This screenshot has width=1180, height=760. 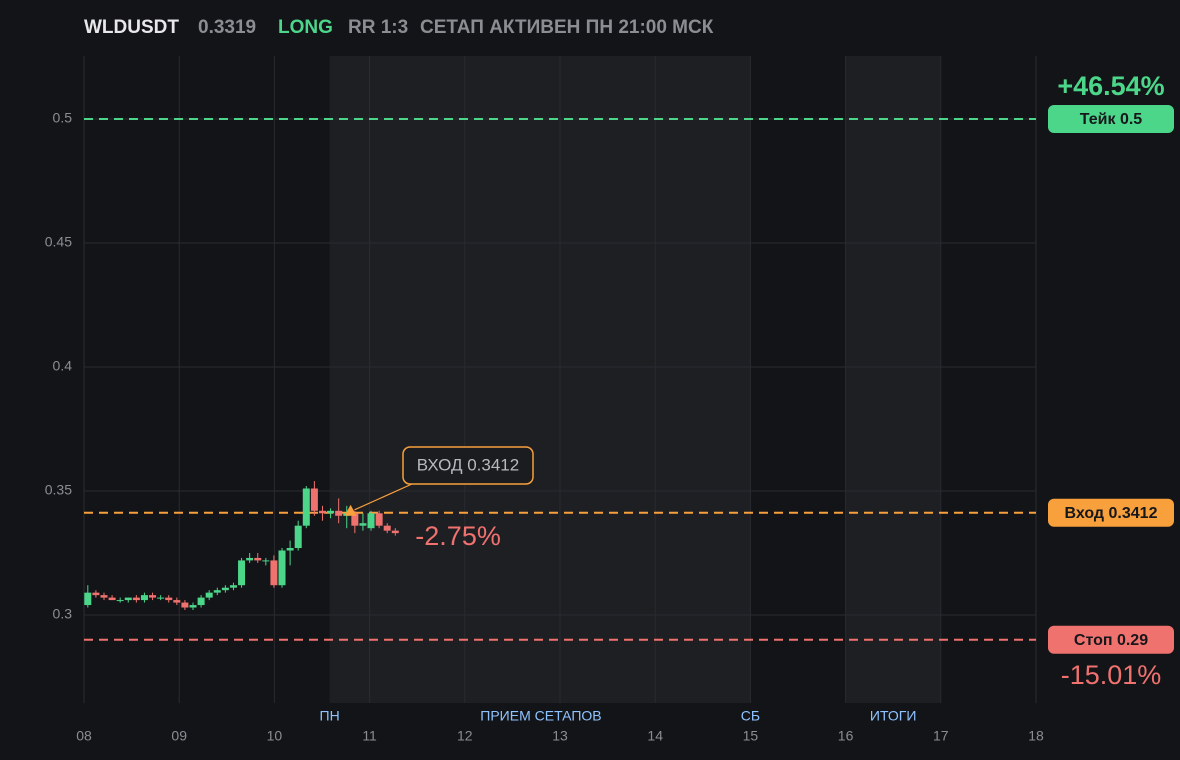 I want to click on x-tick-label: 11, so click(x=369, y=736).